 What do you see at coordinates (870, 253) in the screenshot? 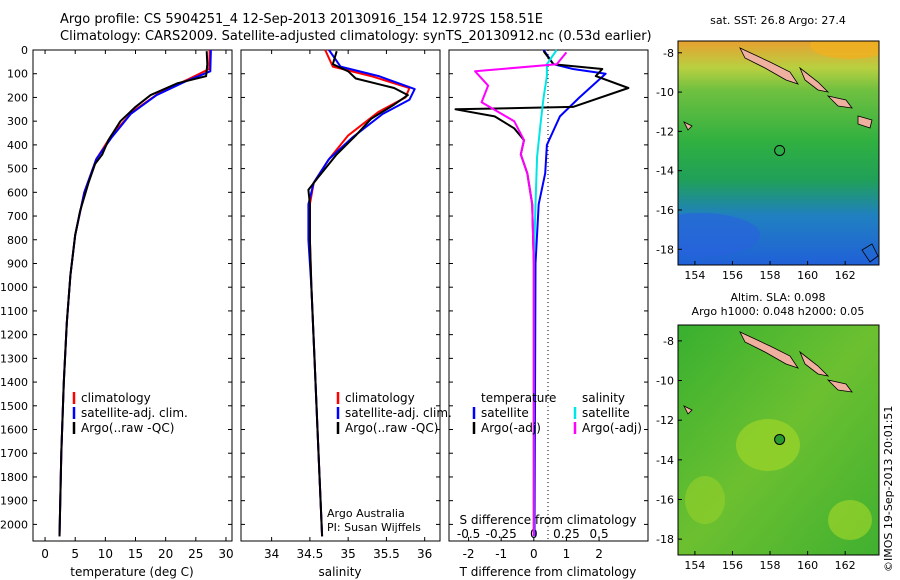
I see `coastline` at bounding box center [870, 253].